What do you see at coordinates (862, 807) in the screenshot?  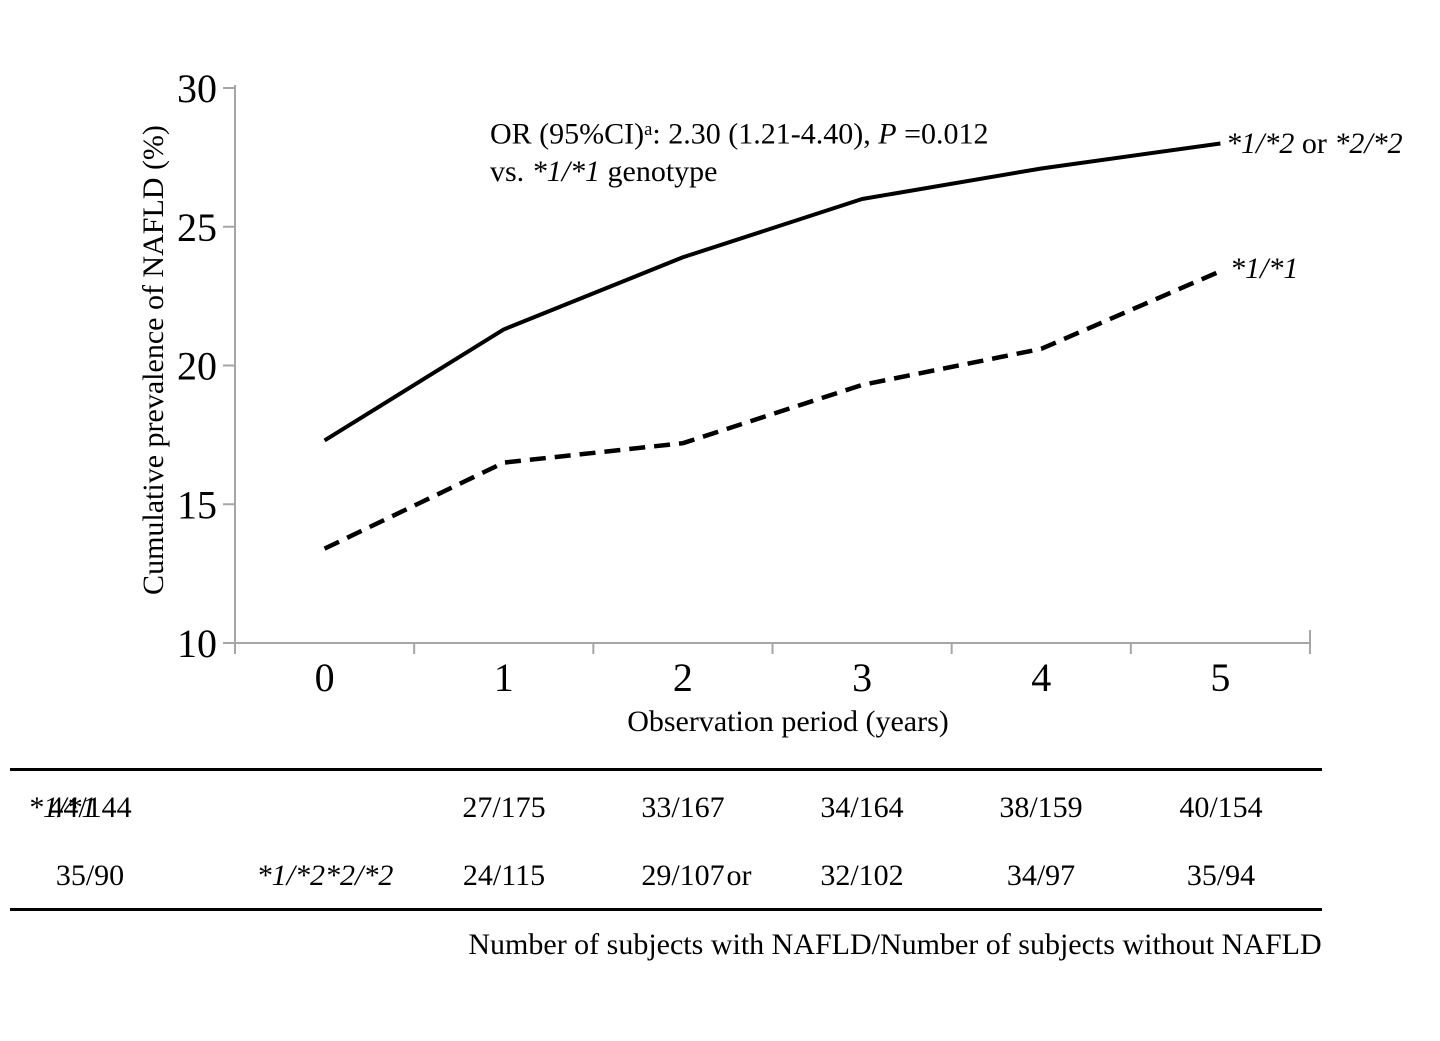 I see `table-cell: 34/164` at bounding box center [862, 807].